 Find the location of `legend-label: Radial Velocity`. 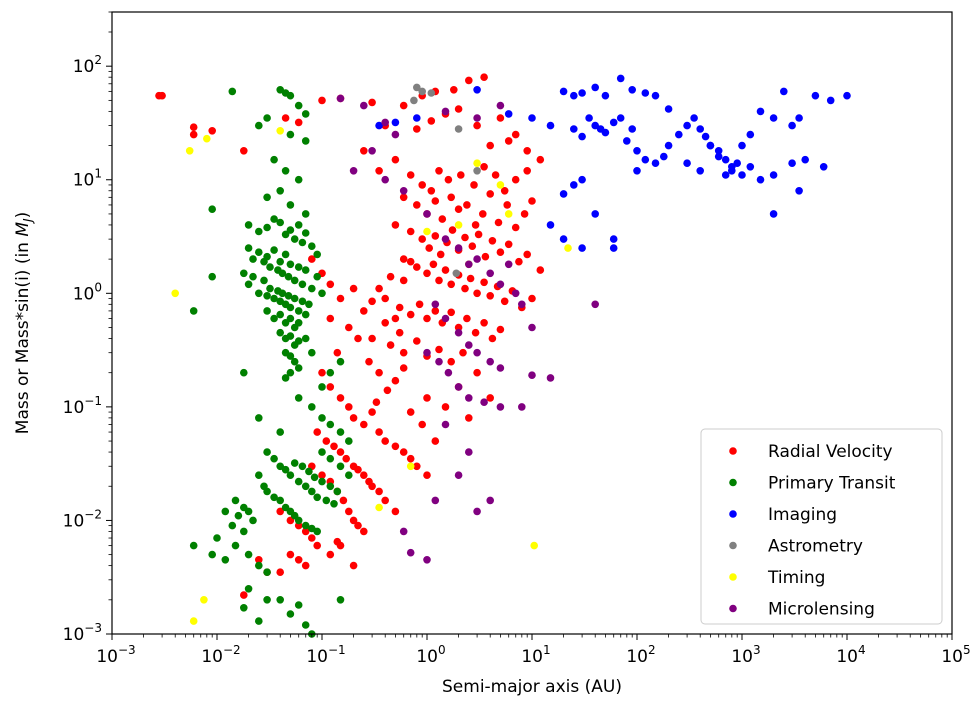

legend-label: Radial Velocity is located at coordinates (830, 452).